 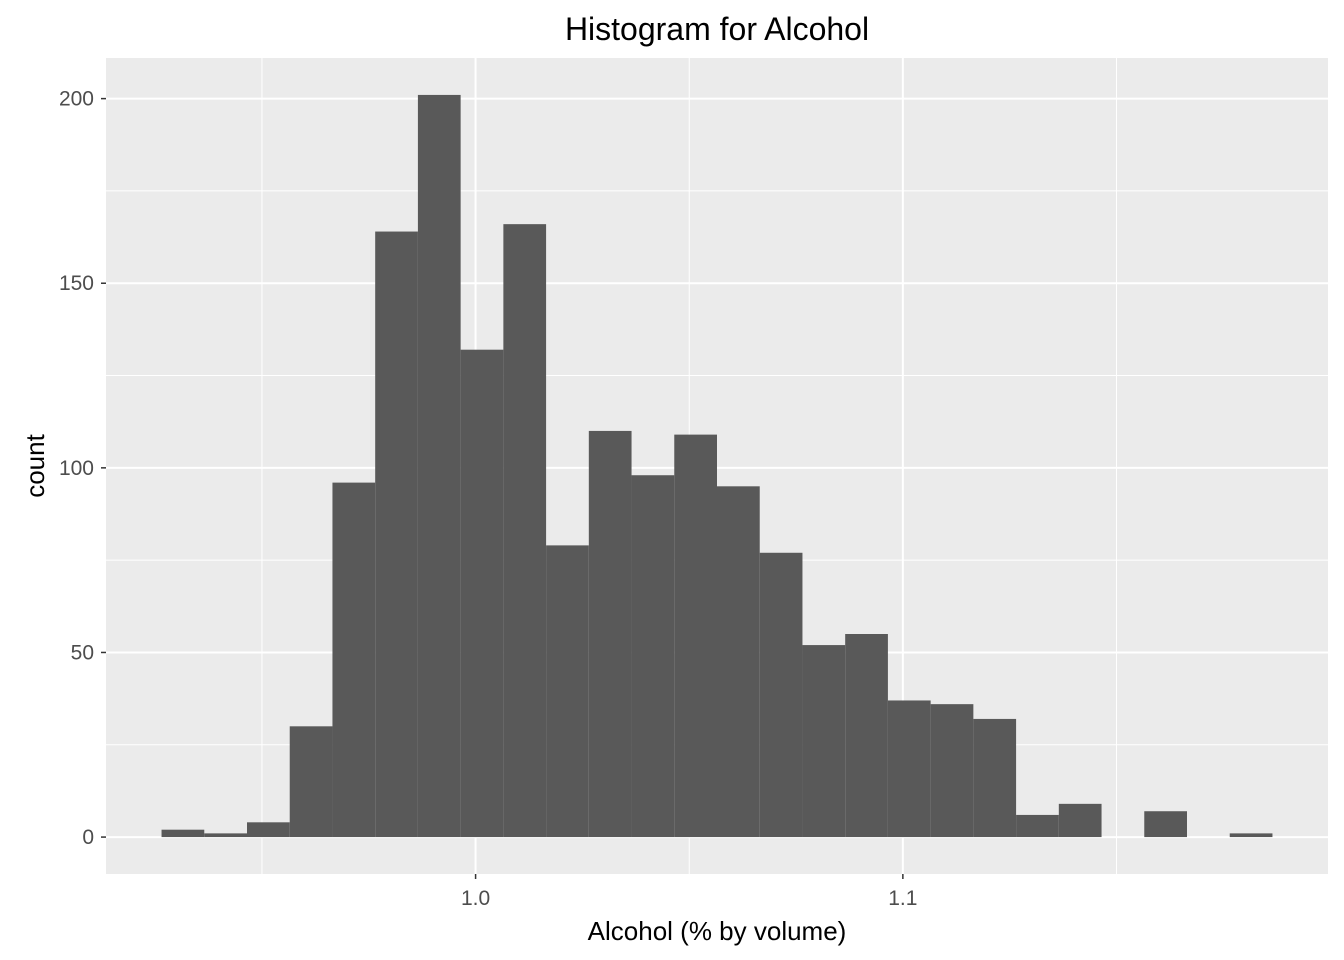 What do you see at coordinates (717, 29) in the screenshot?
I see `chart-title: Histogram for Alcohol` at bounding box center [717, 29].